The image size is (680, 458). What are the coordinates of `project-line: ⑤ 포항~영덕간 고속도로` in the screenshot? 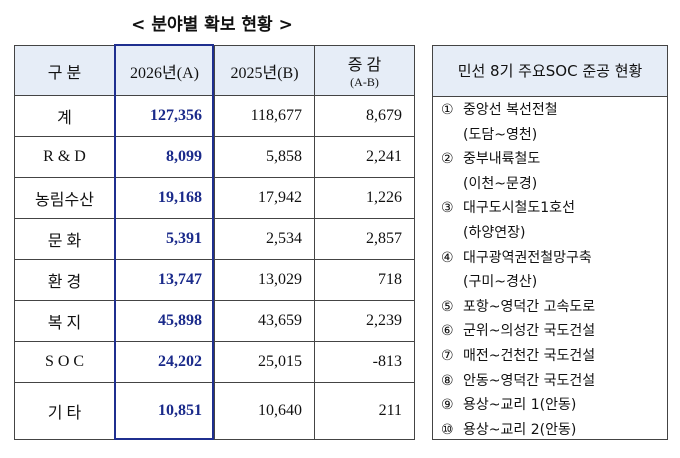 It's located at (554, 307).